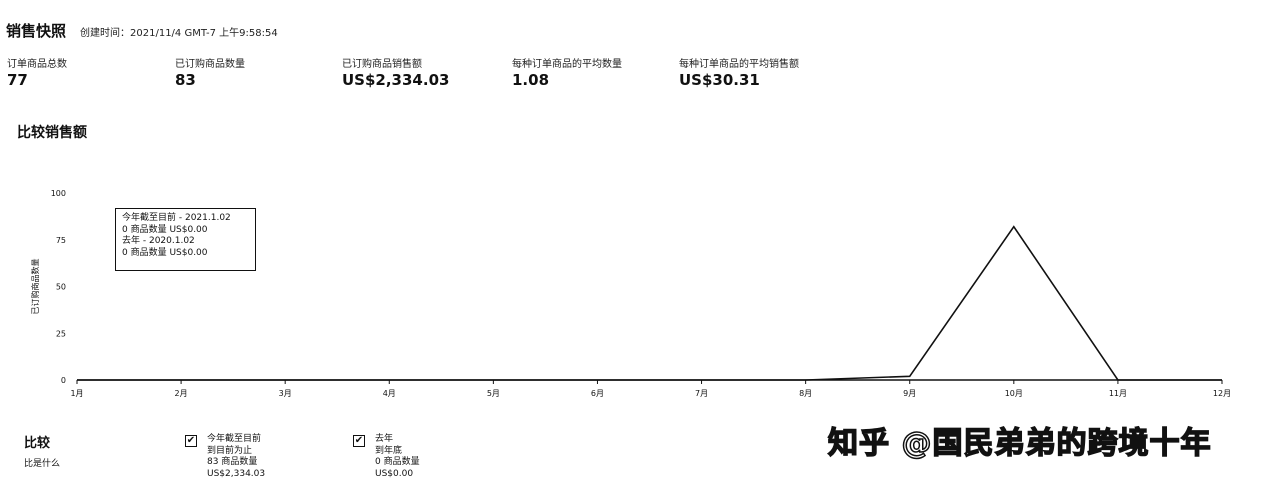 The height and width of the screenshot is (493, 1280). What do you see at coordinates (63, 380) in the screenshot?
I see `y-tick-label: 0` at bounding box center [63, 380].